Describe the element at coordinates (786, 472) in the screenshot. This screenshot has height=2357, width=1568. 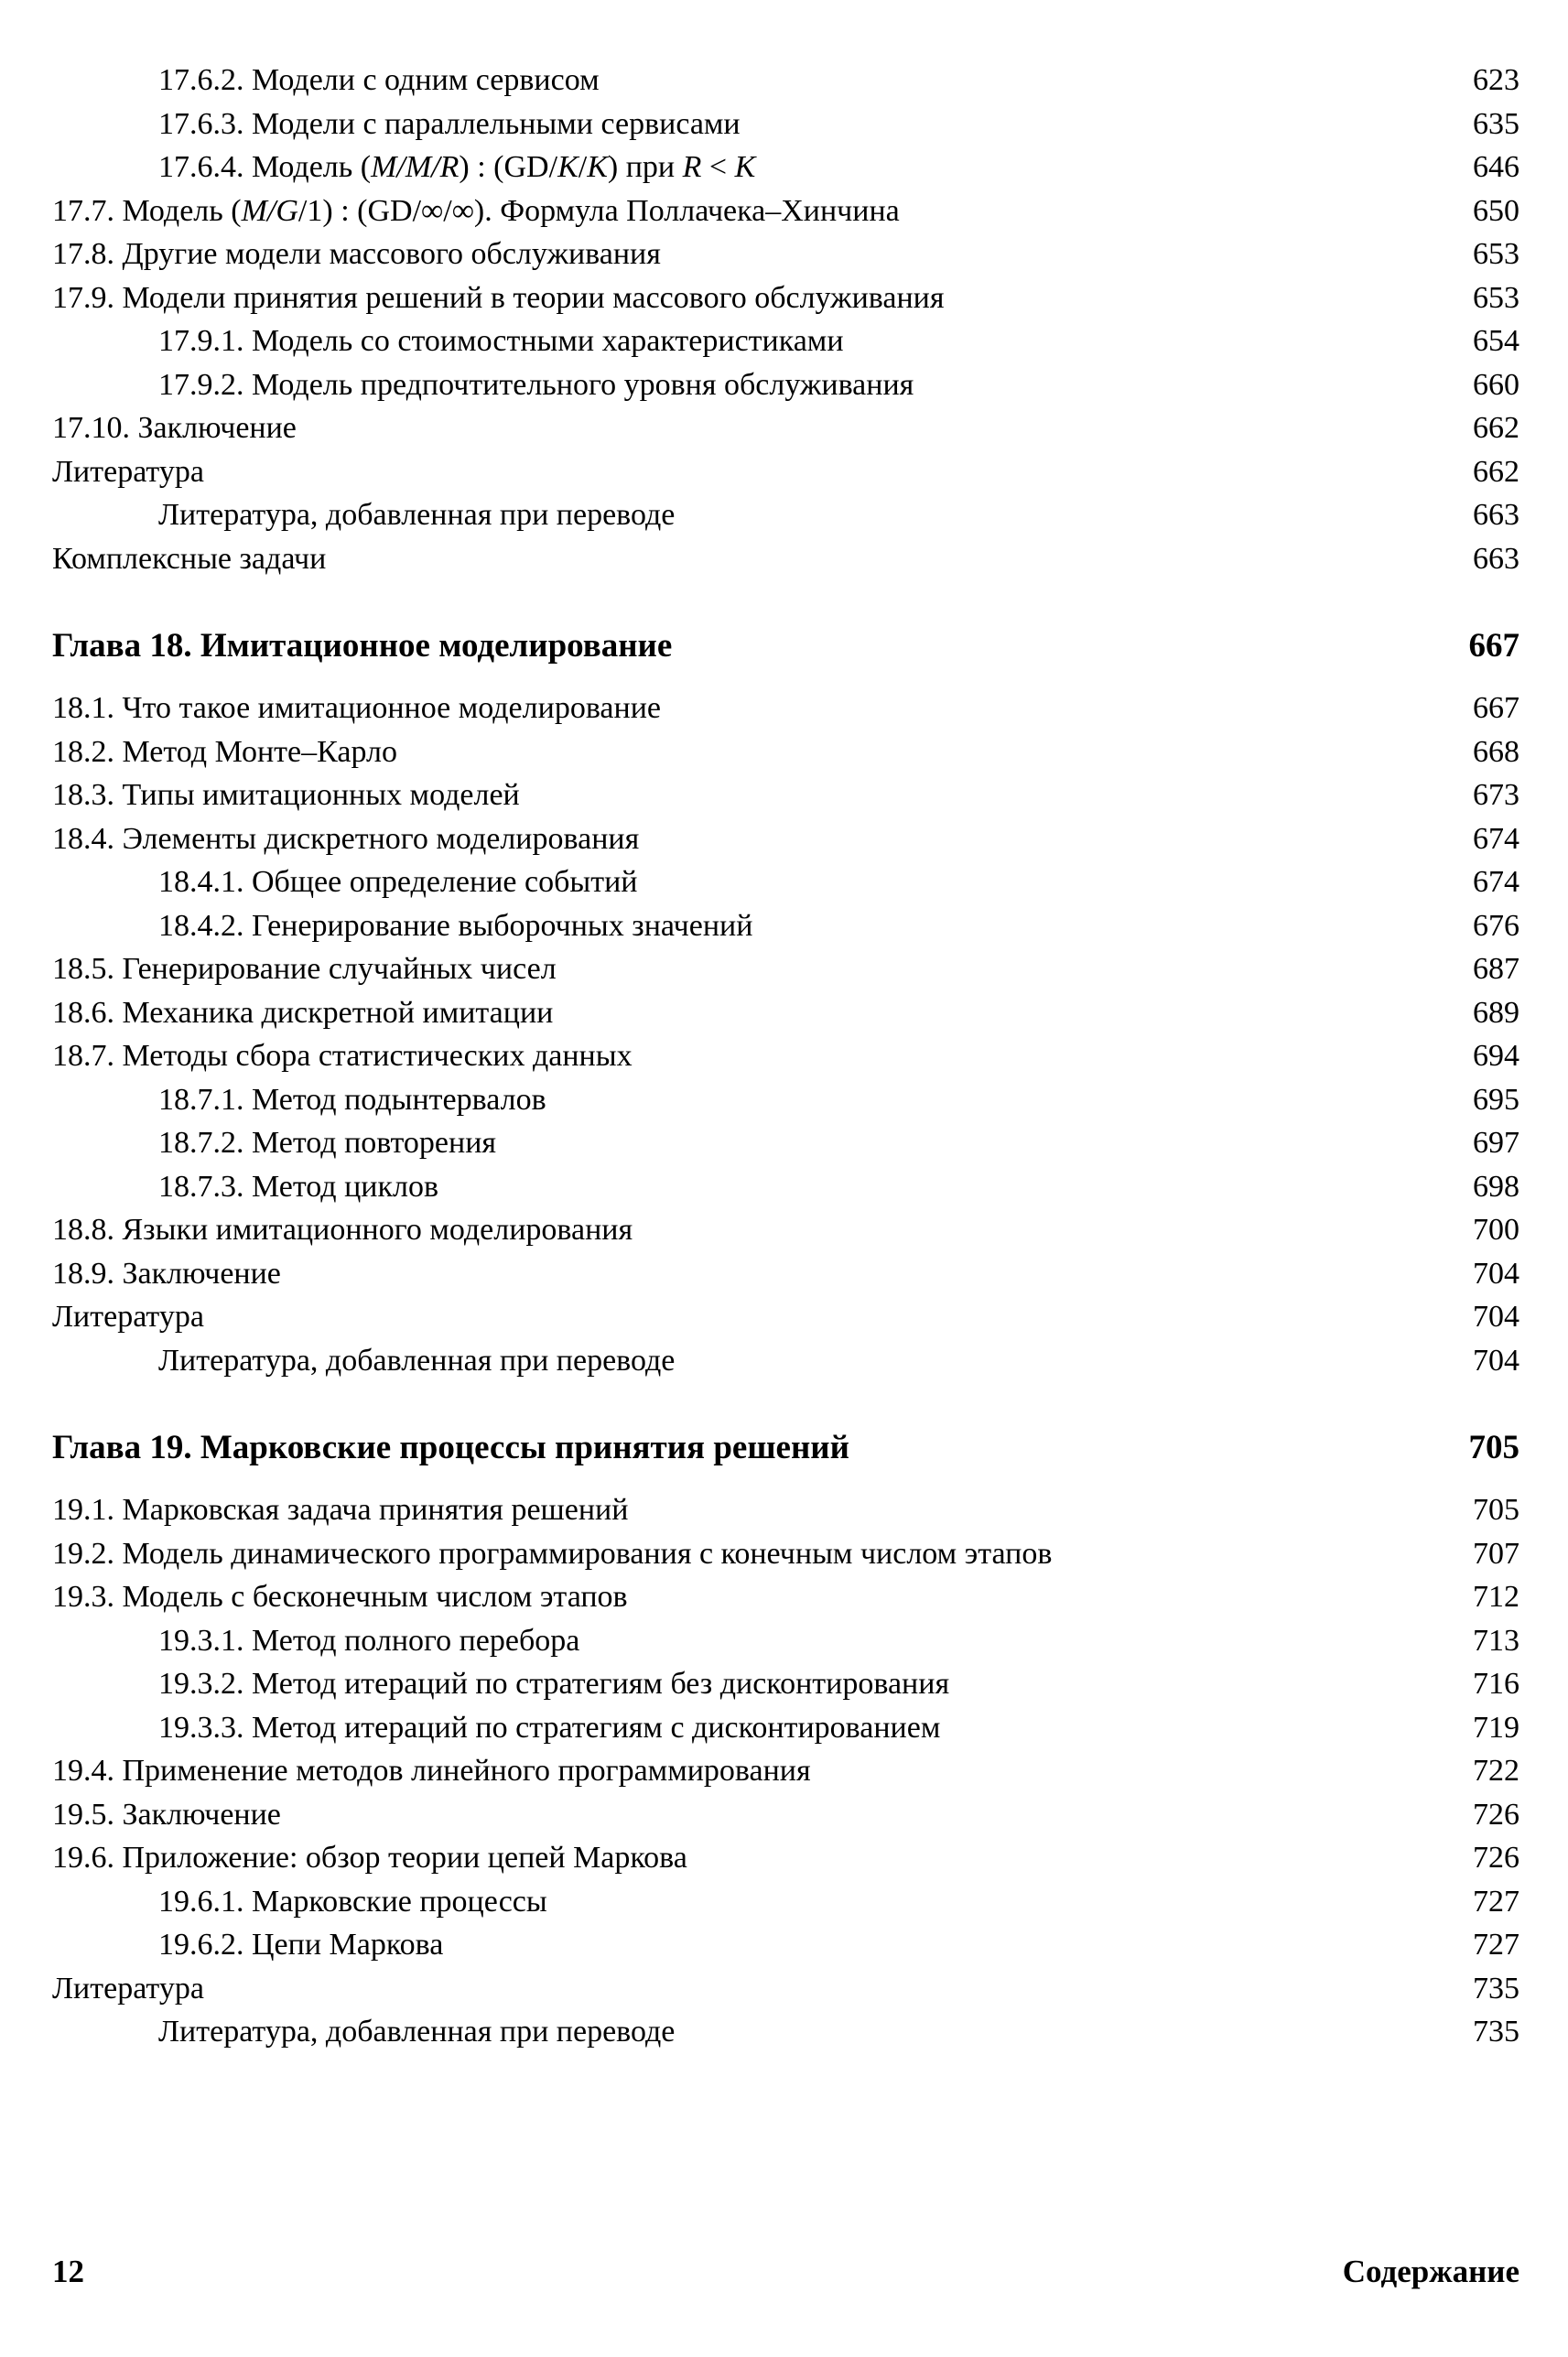
I see `toc-entry: Литература 662` at that location.